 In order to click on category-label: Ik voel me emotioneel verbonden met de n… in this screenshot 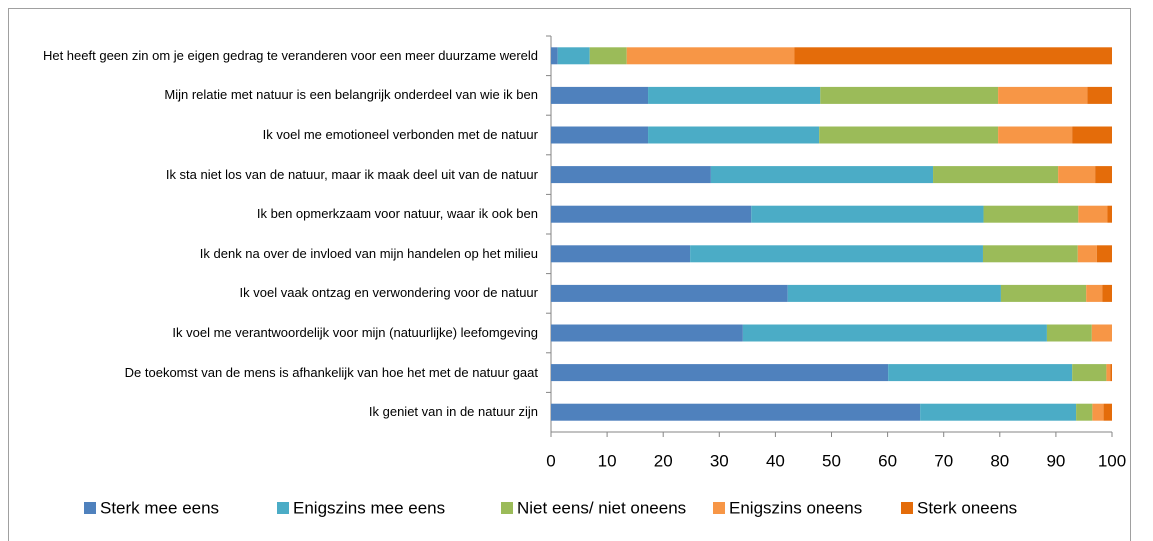, I will do `click(400, 134)`.